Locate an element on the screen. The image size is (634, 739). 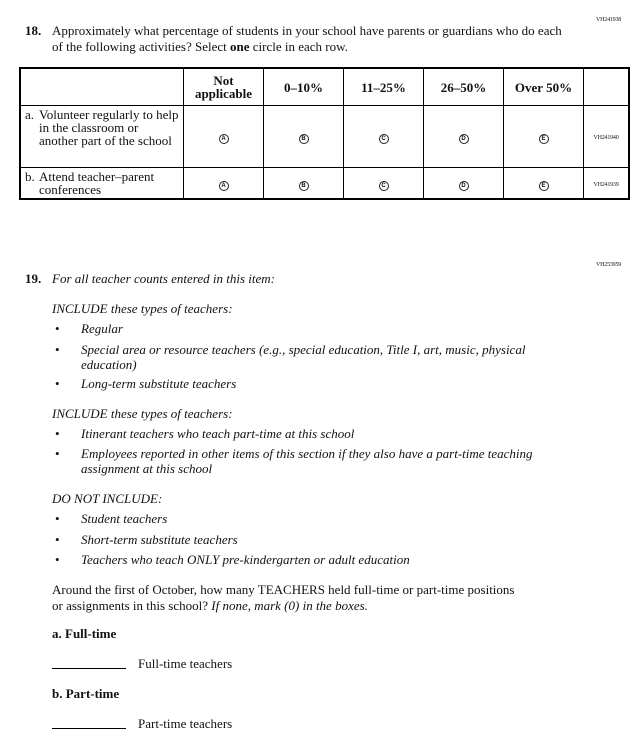
row-code: VH241939 is located at coordinates (606, 184).